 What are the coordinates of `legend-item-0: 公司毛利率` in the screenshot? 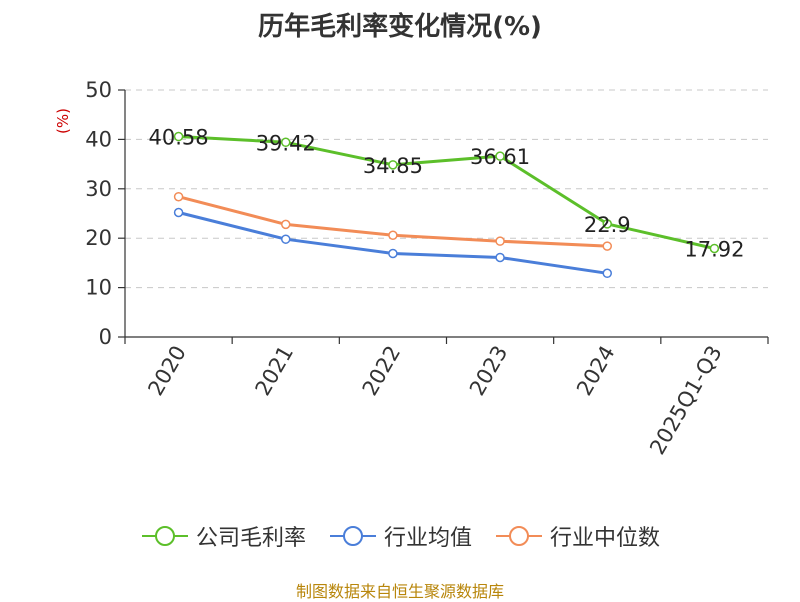 It's located at (223, 536).